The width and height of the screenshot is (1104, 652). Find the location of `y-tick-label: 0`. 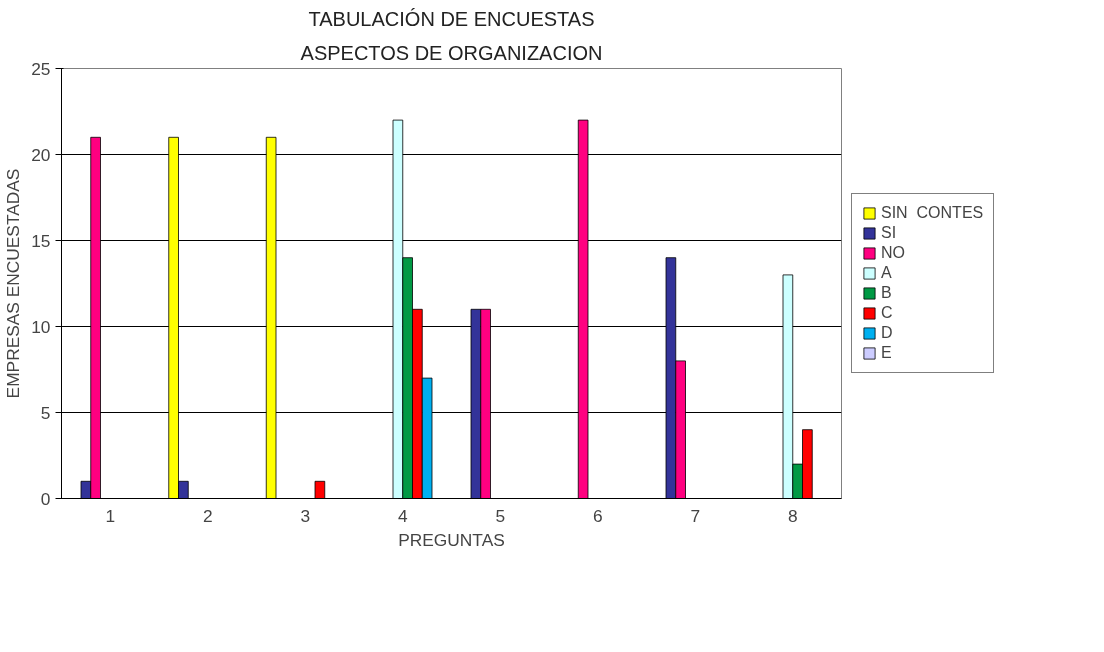

y-tick-label: 0 is located at coordinates (45, 498).